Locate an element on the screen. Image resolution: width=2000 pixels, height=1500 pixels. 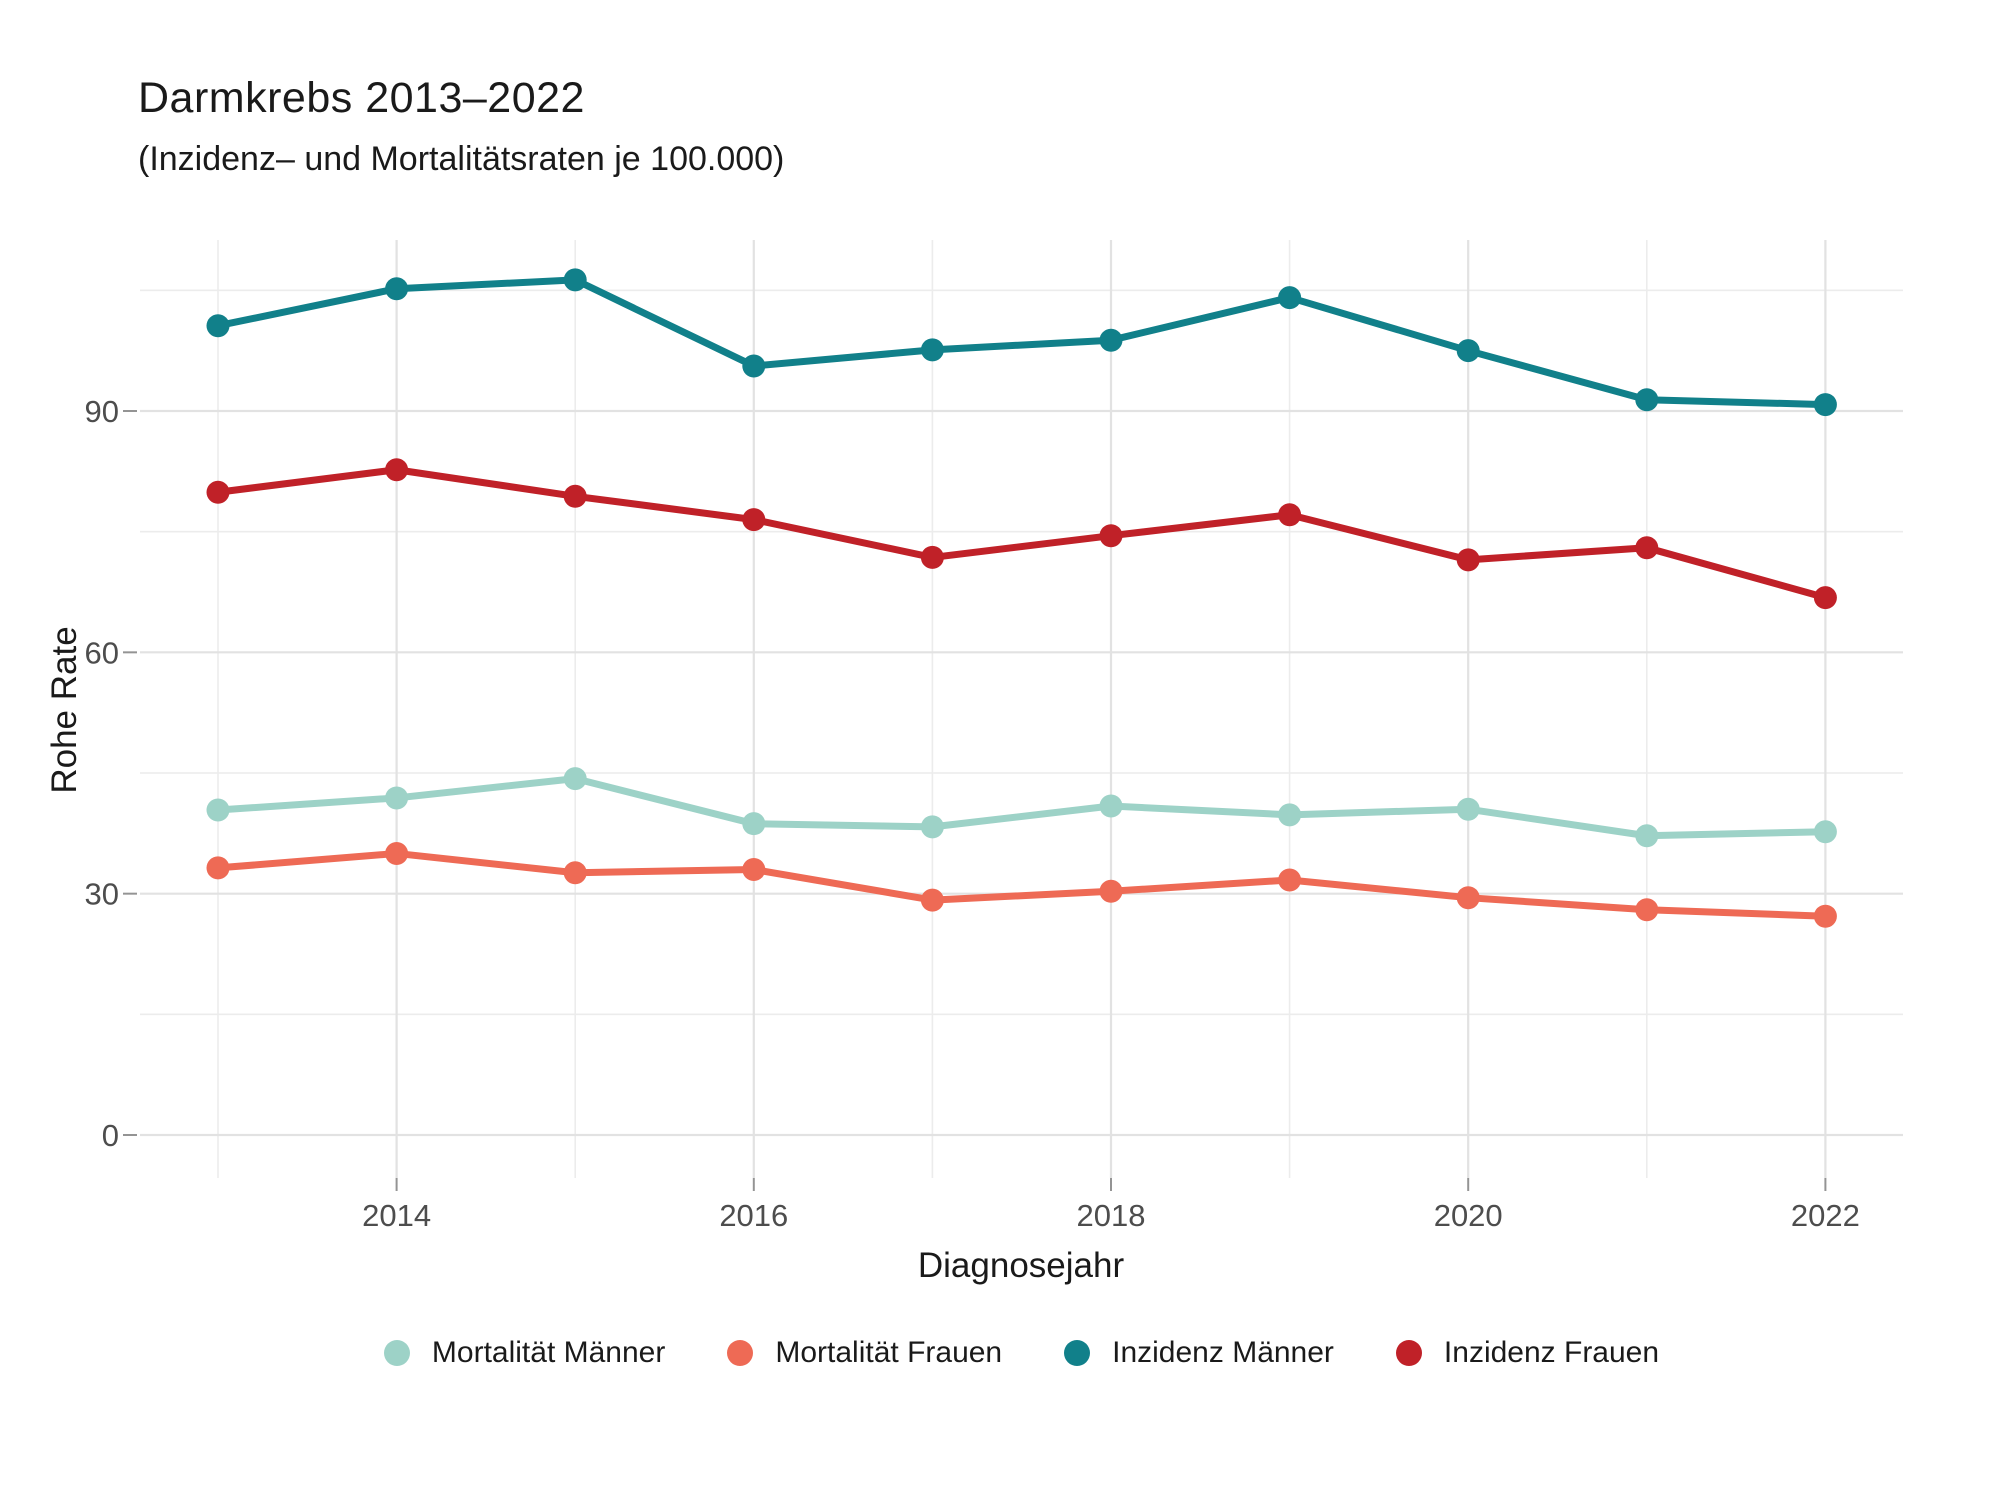
x-axis-tick-label: 2018 is located at coordinates (1111, 1215).